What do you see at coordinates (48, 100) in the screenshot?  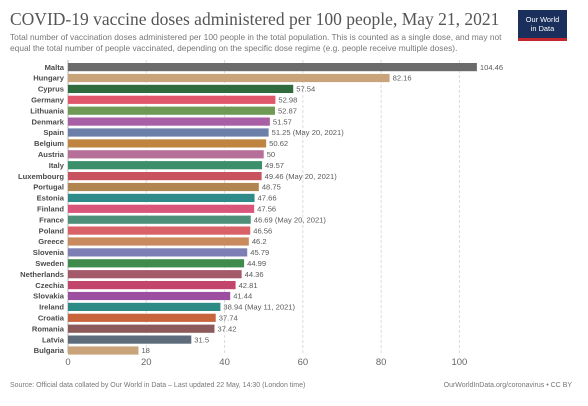 I see `country-label: Germany` at bounding box center [48, 100].